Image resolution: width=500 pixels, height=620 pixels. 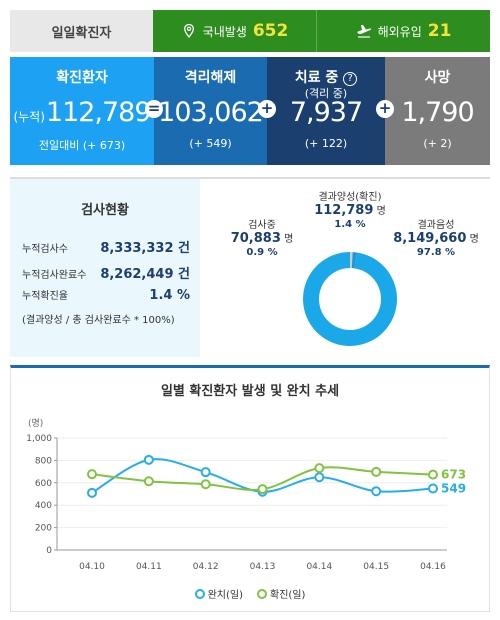 I want to click on treating-label: 치료 중 ?, so click(x=326, y=77).